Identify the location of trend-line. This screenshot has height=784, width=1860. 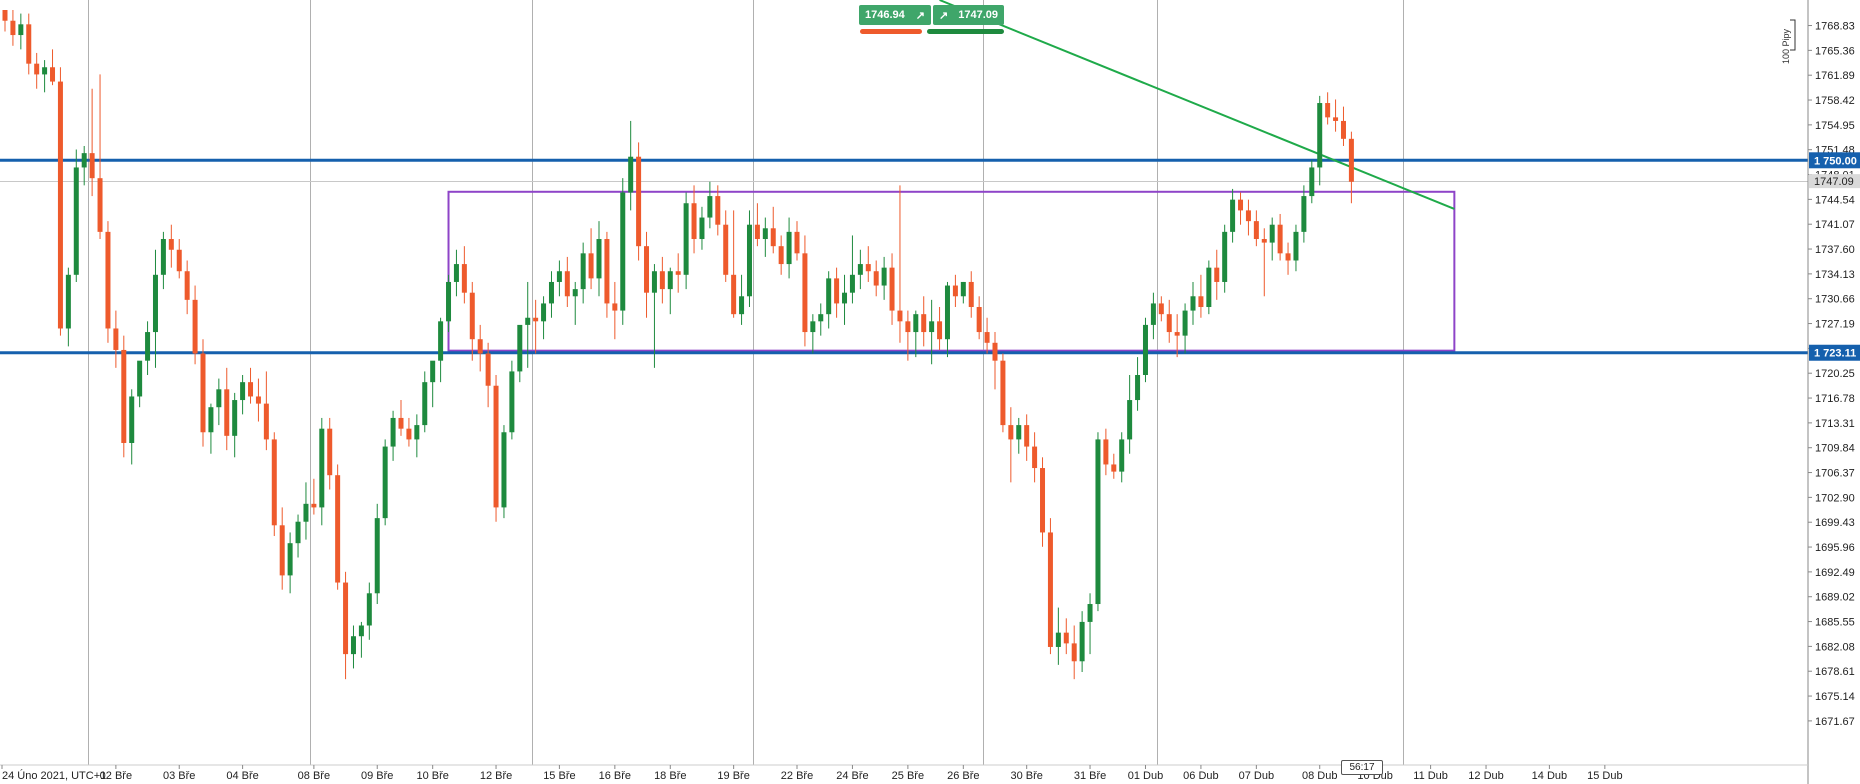
(1197, 105).